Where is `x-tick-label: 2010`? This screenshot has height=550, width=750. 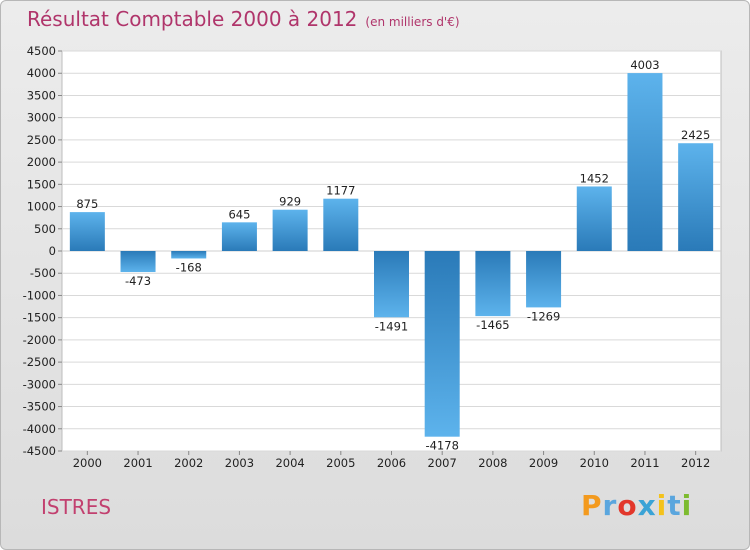 x-tick-label: 2010 is located at coordinates (594, 463).